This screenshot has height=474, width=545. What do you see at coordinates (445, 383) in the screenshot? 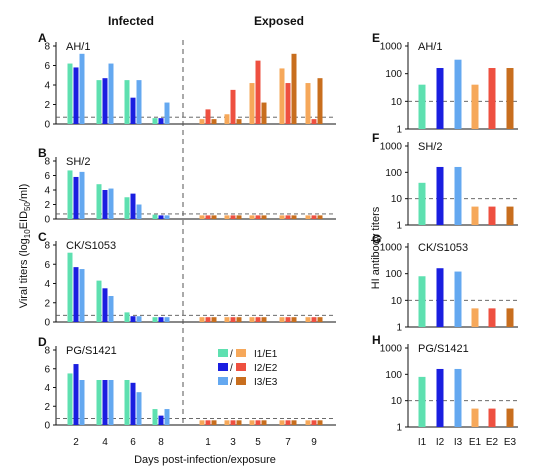
I see `panel-h: H PG/S1421 1 10 100 1000` at bounding box center [445, 383].